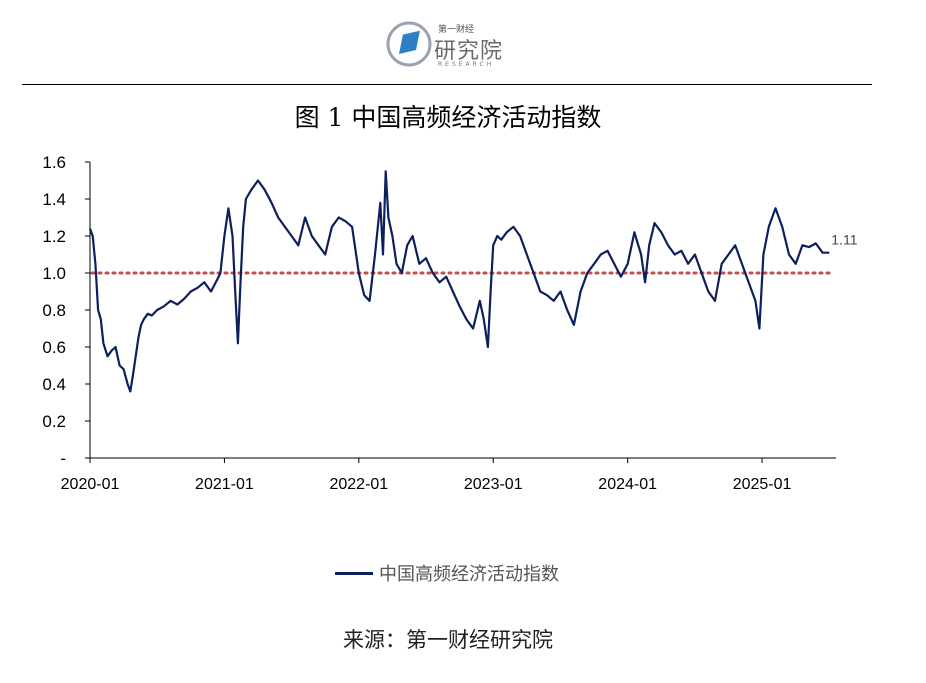 The width and height of the screenshot is (926, 683). Describe the element at coordinates (627, 484) in the screenshot. I see `x-tick-label: 2024-01` at that location.